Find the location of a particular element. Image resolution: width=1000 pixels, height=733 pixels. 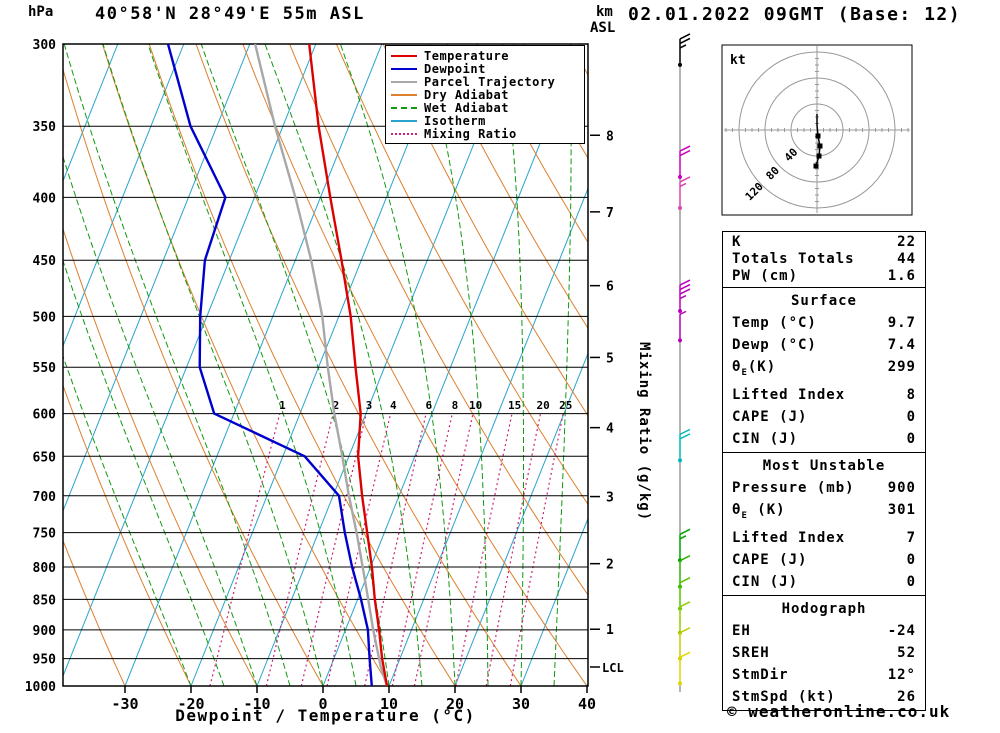

legend-item: Dewpoint is located at coordinates (485, 68).